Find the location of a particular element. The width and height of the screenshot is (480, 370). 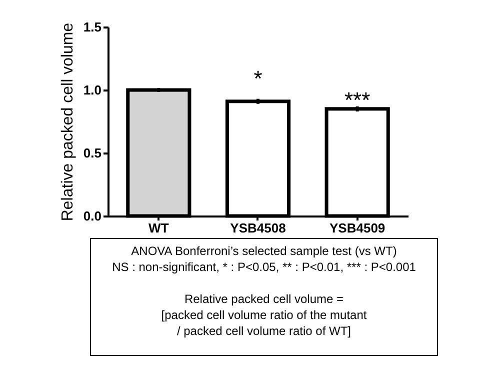

annotation: * is located at coordinates (258, 78).